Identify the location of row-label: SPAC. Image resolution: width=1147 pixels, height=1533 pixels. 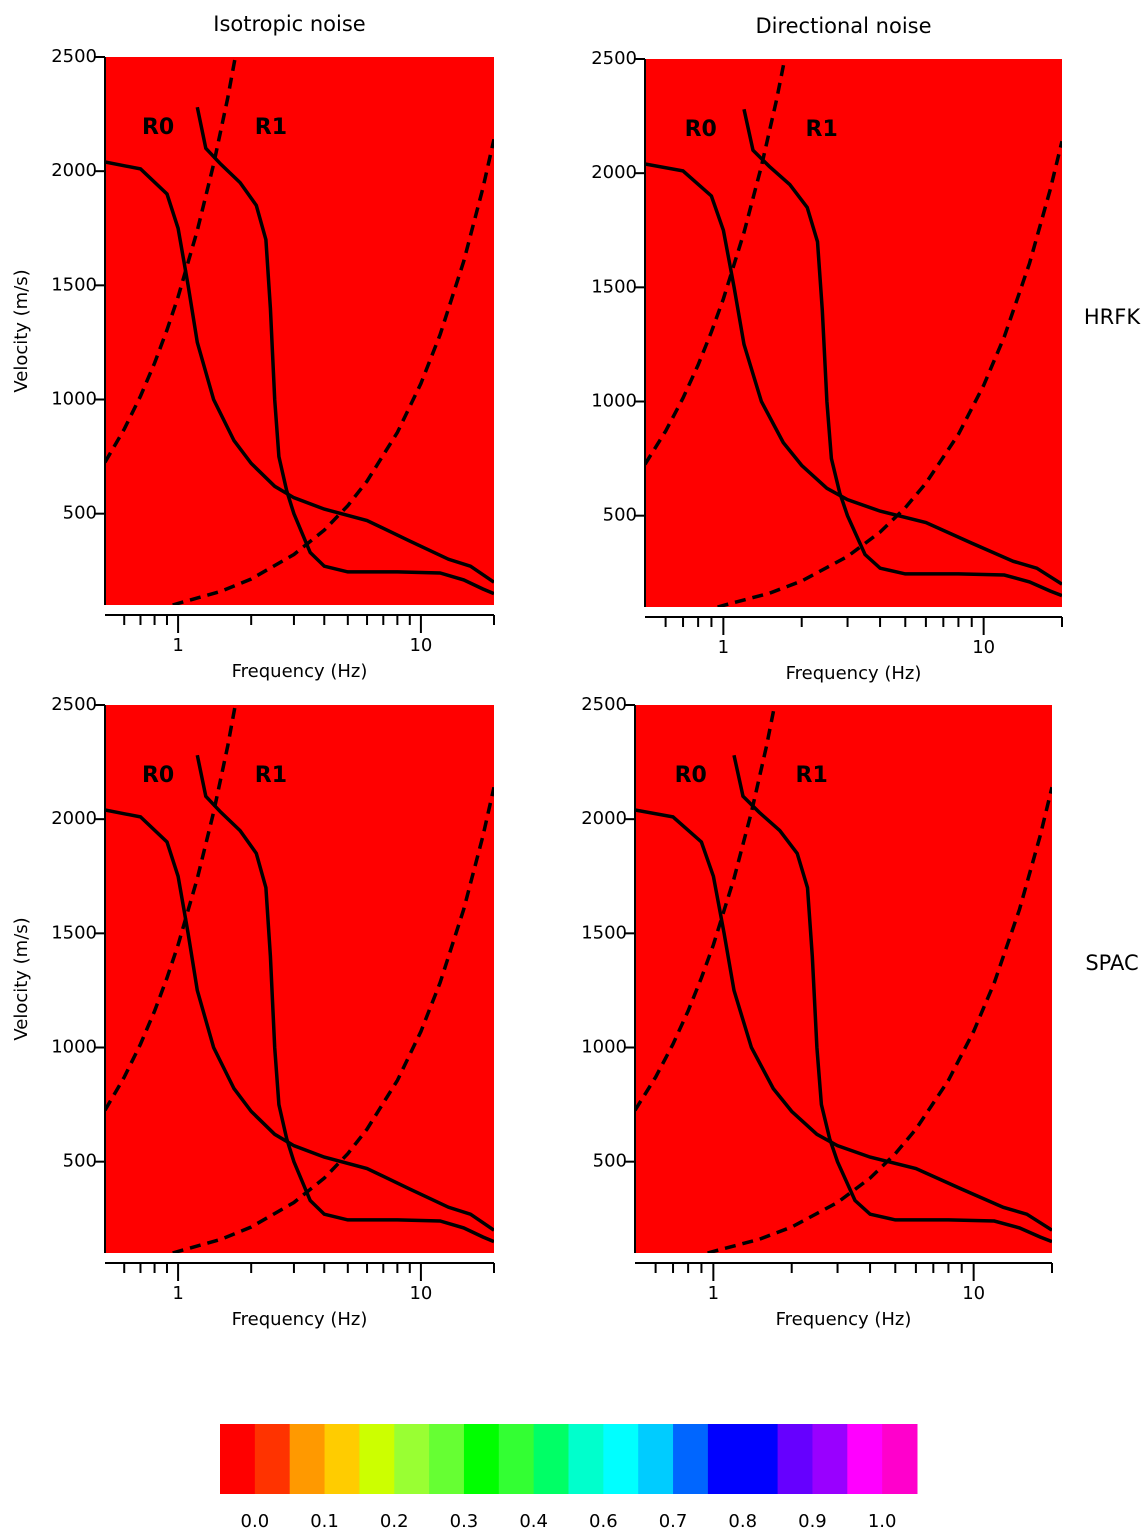
(1111, 963).